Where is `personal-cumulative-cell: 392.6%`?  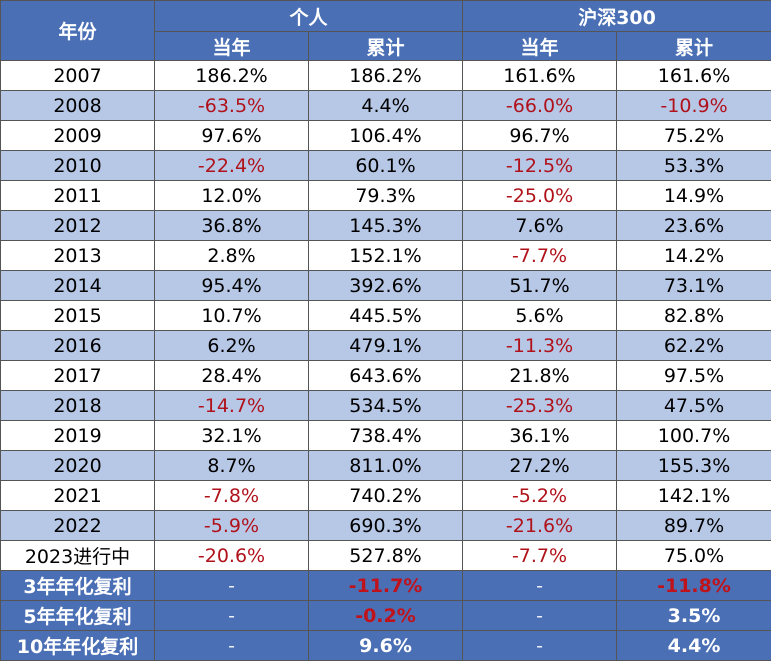 personal-cumulative-cell: 392.6% is located at coordinates (385, 285).